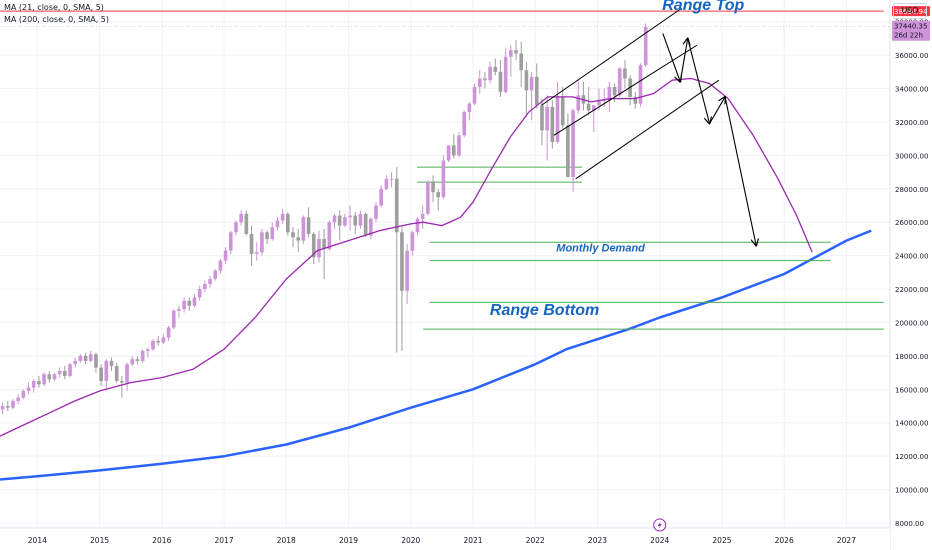 This screenshot has height=550, width=932. I want to click on y-tick-label: 26000.00, so click(911, 223).